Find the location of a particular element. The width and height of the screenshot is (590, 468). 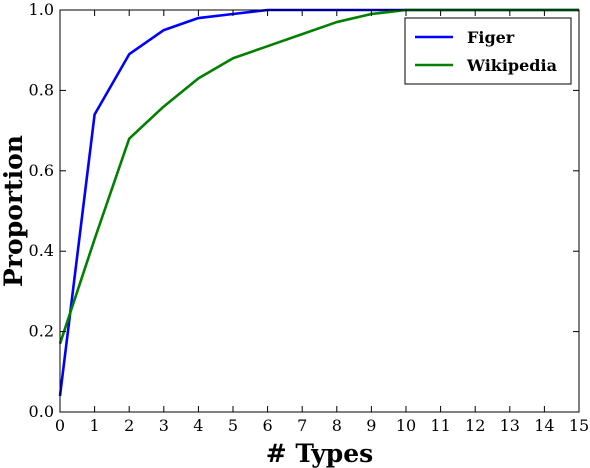

x-tick-label: 4 is located at coordinates (198, 425).